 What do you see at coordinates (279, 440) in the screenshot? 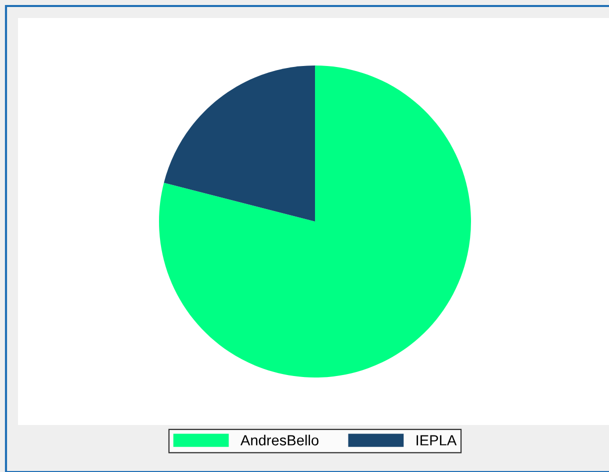
I see `legend-label: AndresBello` at bounding box center [279, 440].